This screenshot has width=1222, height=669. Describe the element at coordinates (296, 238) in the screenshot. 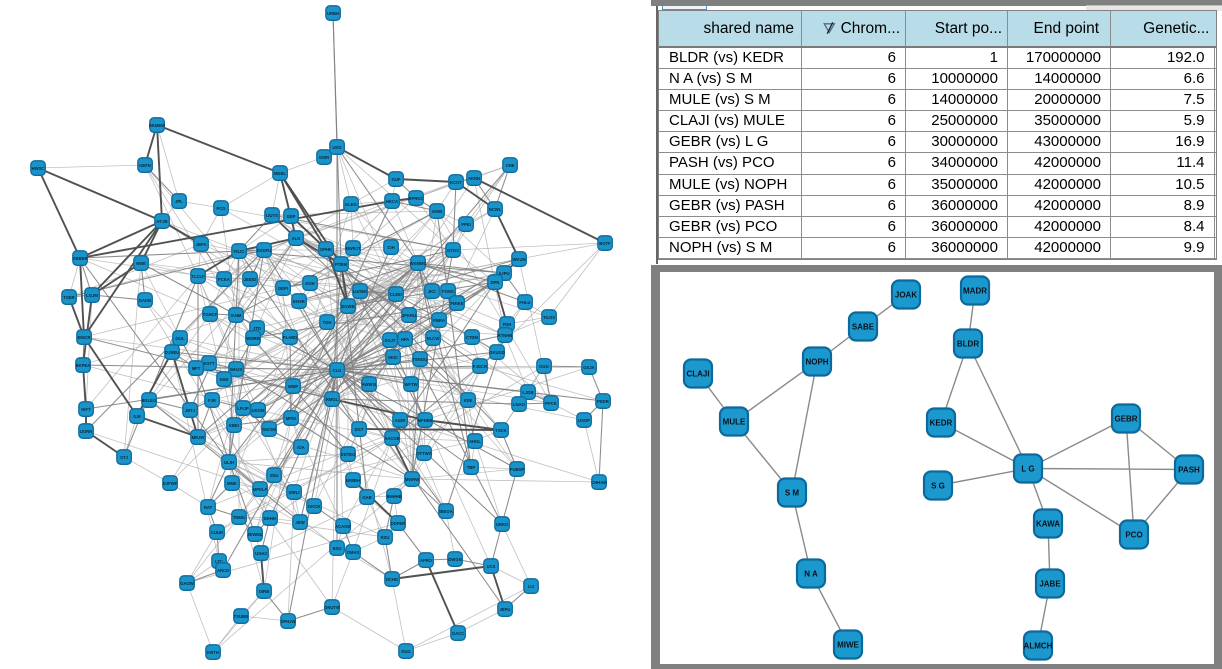

I see `svg-text: ALG` at that location.